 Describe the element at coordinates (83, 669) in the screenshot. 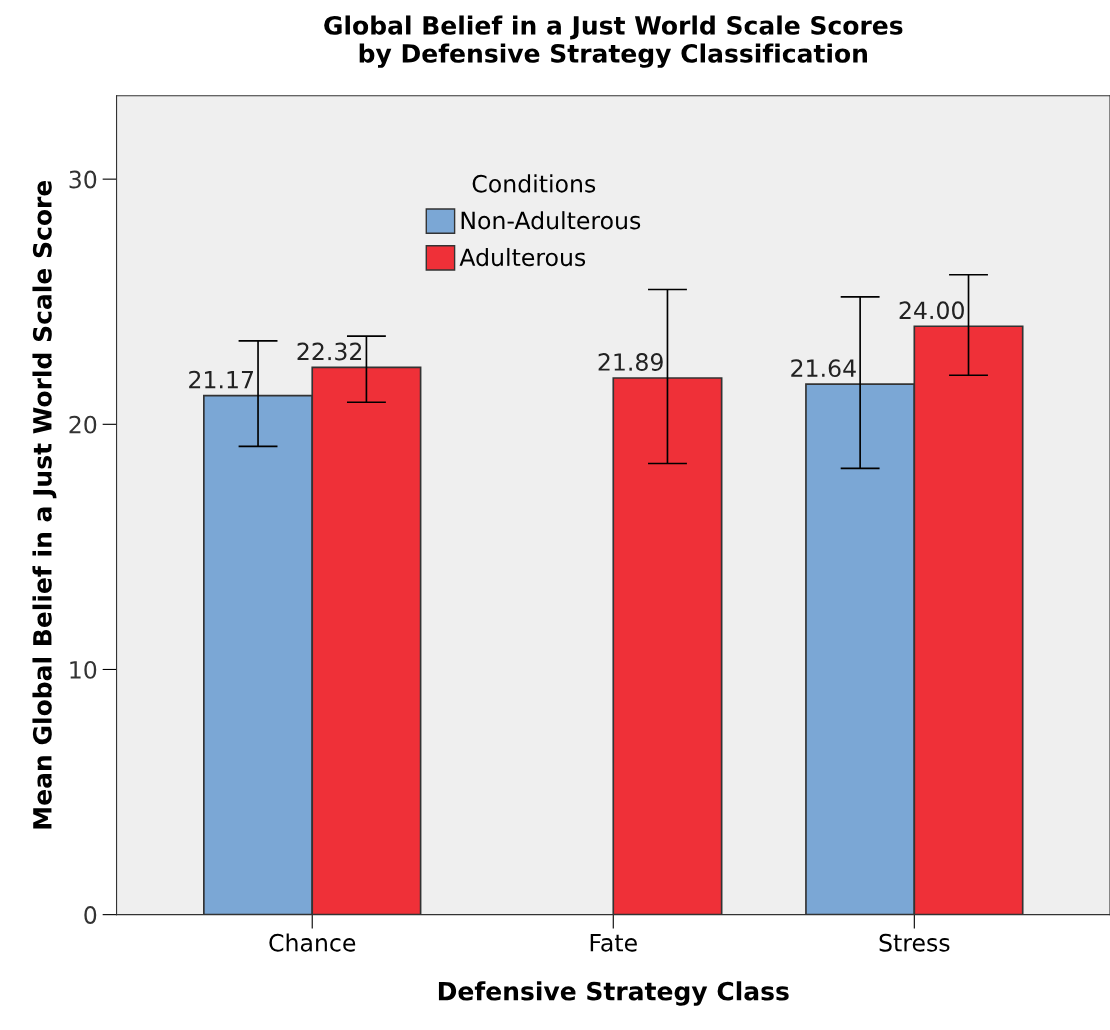

I see `y-tick-label: 10` at that location.